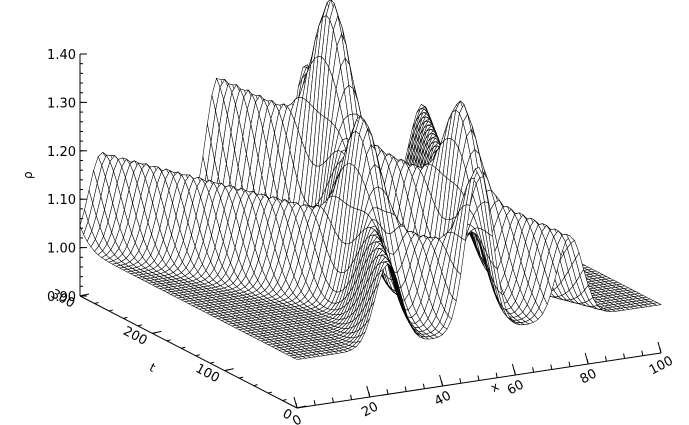 The height and width of the screenshot is (425, 689). What do you see at coordinates (207, 373) in the screenshot?
I see `y-tick-label: 100` at bounding box center [207, 373].